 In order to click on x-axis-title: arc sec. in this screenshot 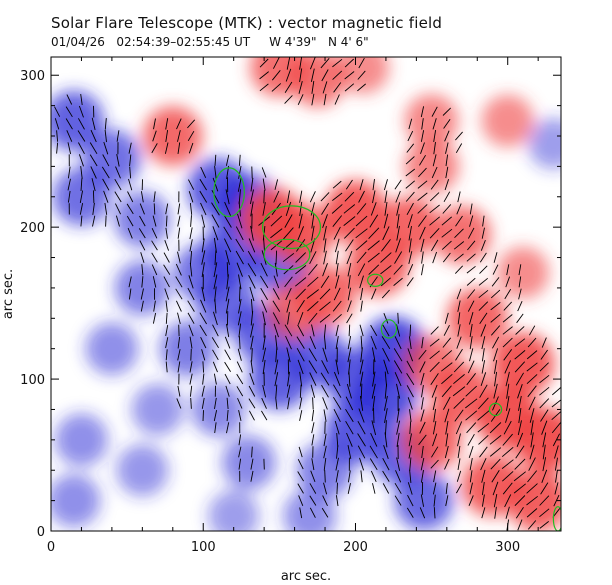, I will do `click(306, 576)`.